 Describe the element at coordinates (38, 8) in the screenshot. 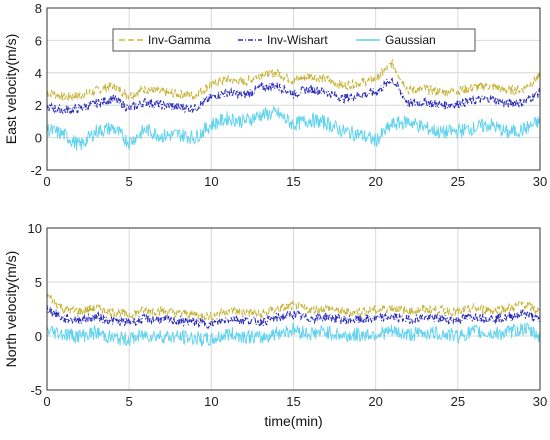

I see `y-tick-label: 8` at that location.